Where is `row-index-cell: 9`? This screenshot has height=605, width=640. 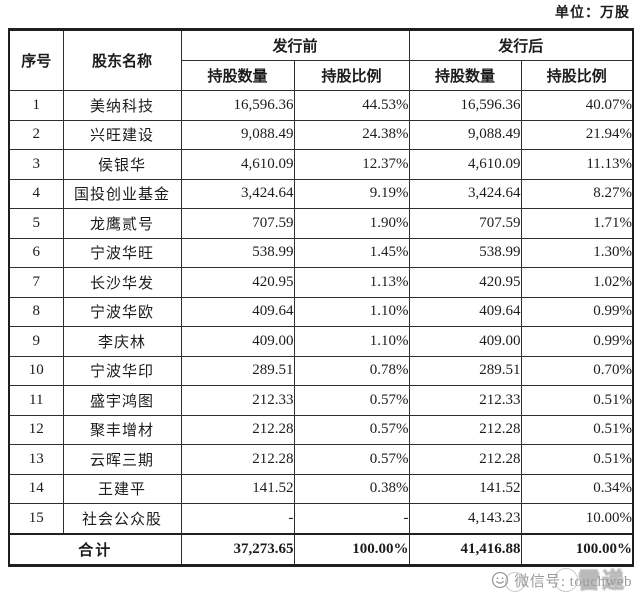 row-index-cell: 9 is located at coordinates (36, 341).